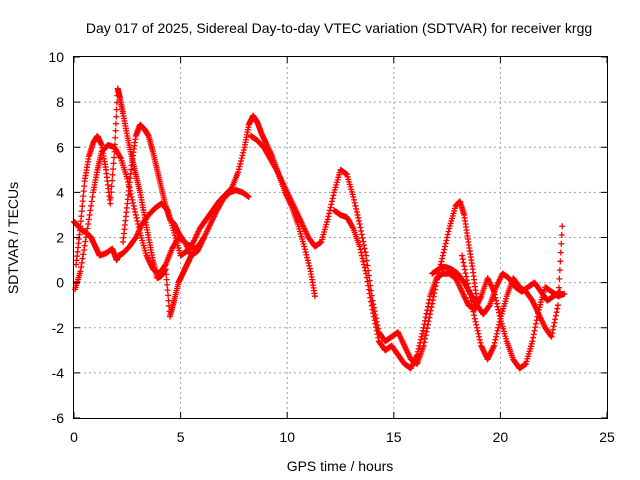  I want to click on y-tick-label: 0, so click(60, 283).